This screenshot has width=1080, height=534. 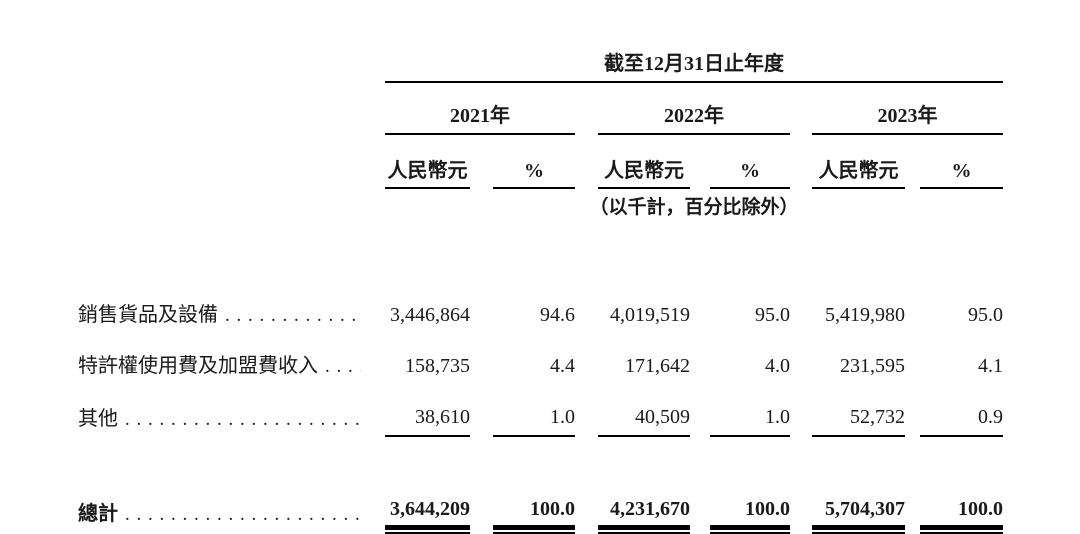 What do you see at coordinates (427, 162) in the screenshot?
I see `col-header-currency-2021: 人民幣元` at bounding box center [427, 162].